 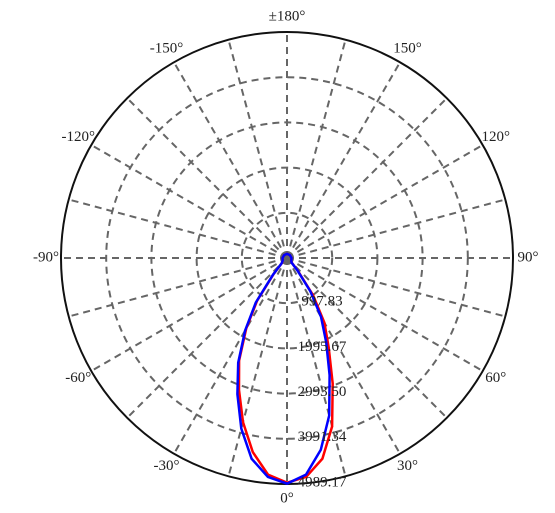 I want to click on angle-label: 0°, so click(x=287, y=498).